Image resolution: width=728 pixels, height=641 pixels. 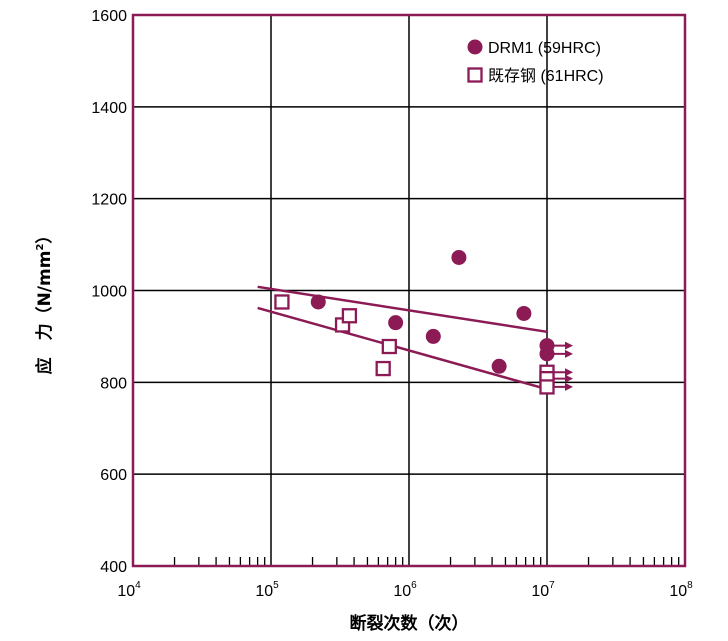 I want to click on trendlines, so click(x=402, y=338).